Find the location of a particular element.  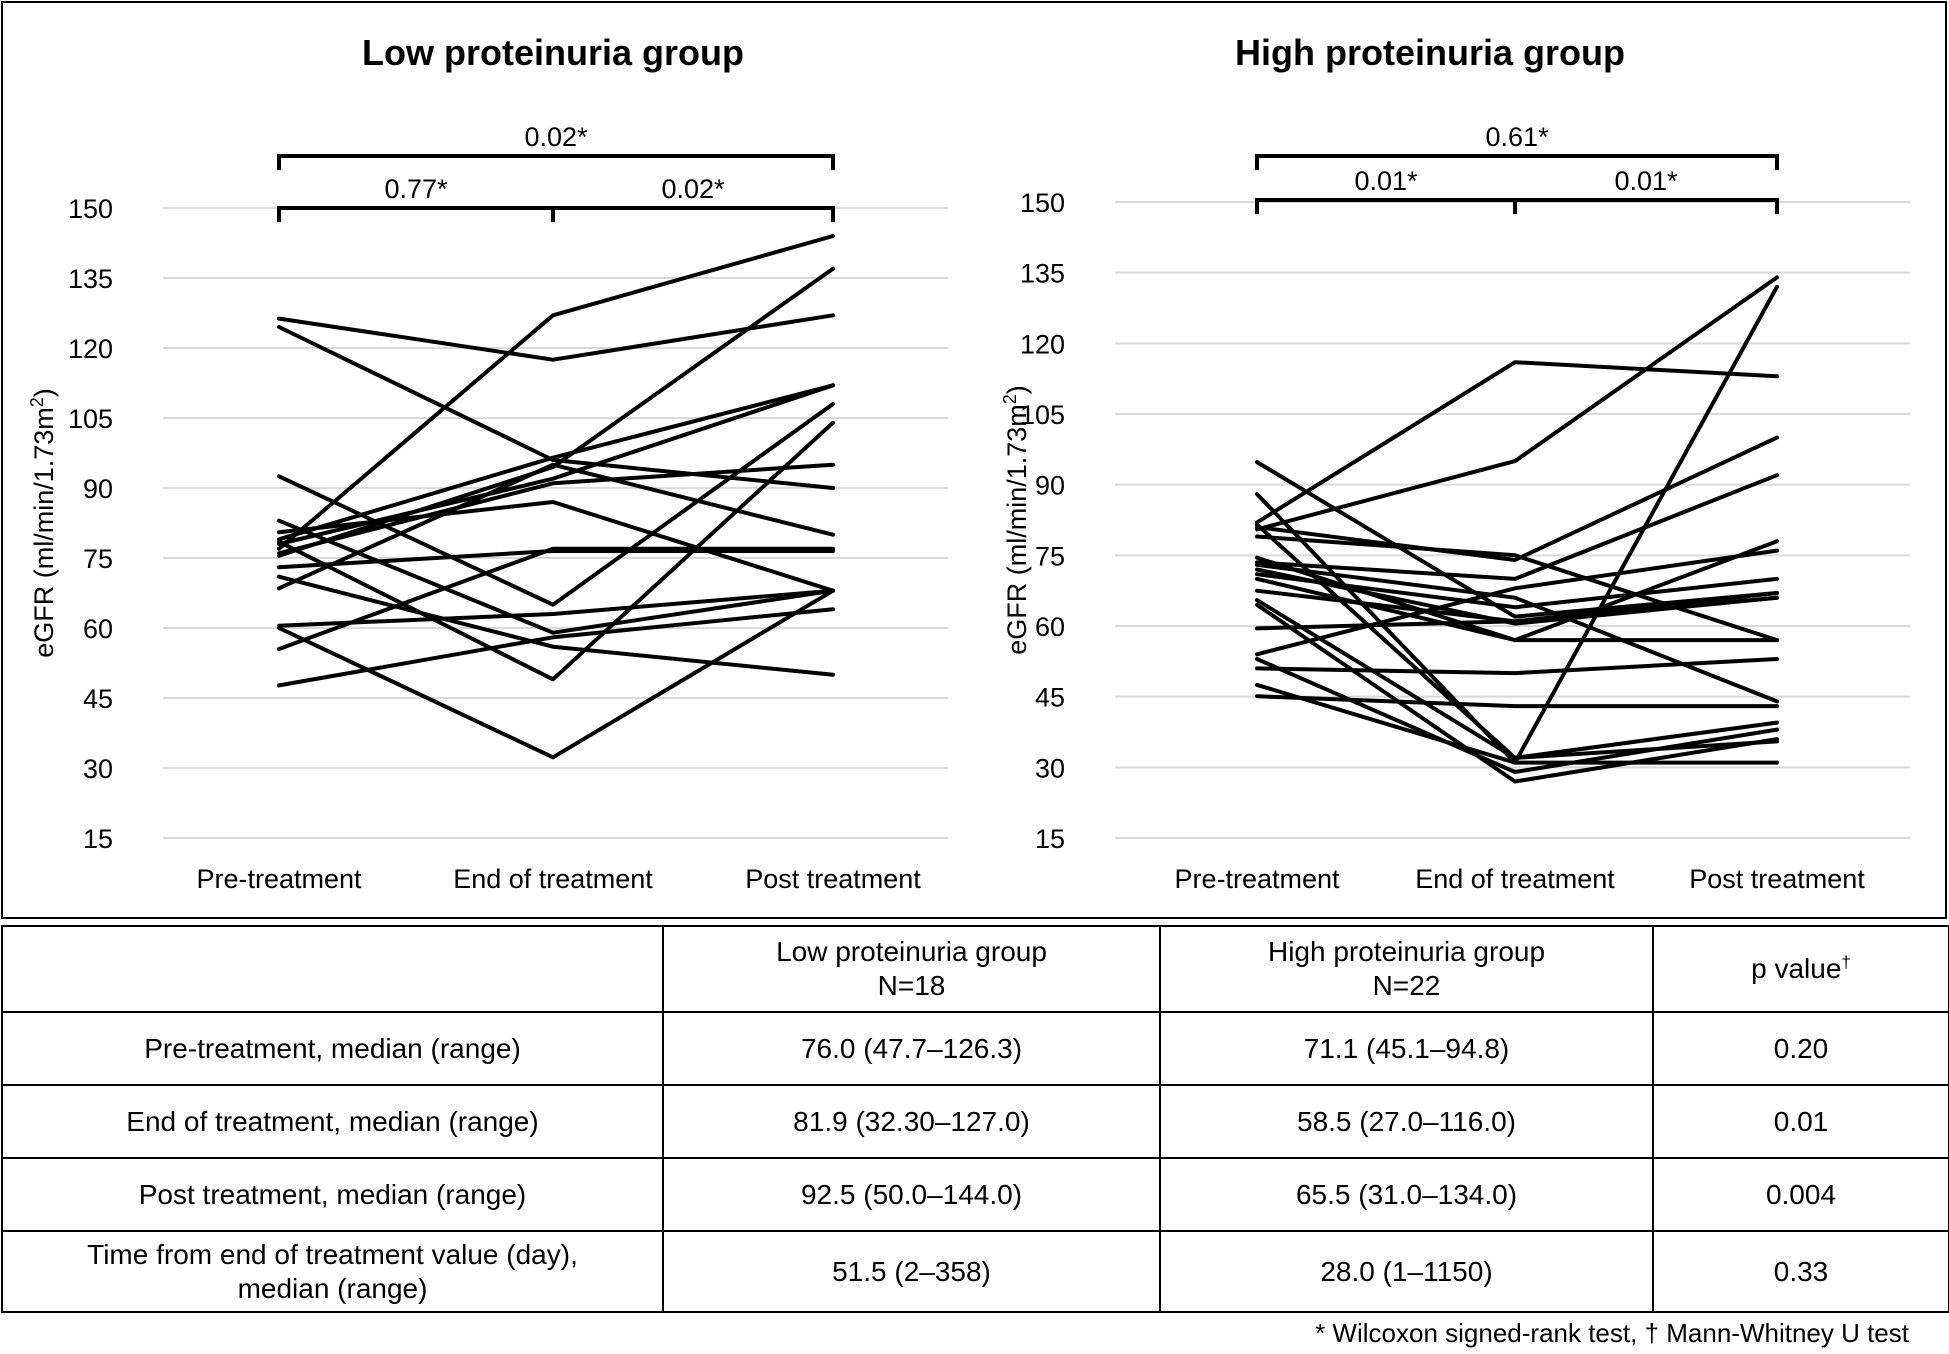

row-label-line: Post treatment, median (range) is located at coordinates (332, 1194).